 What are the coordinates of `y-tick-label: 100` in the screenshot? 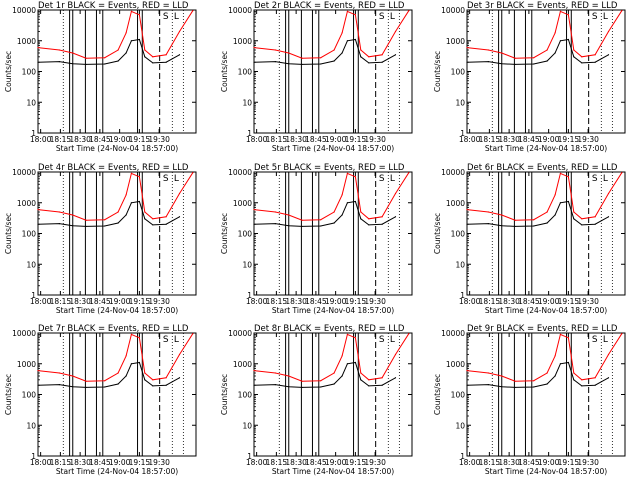 It's located at (245, 72).